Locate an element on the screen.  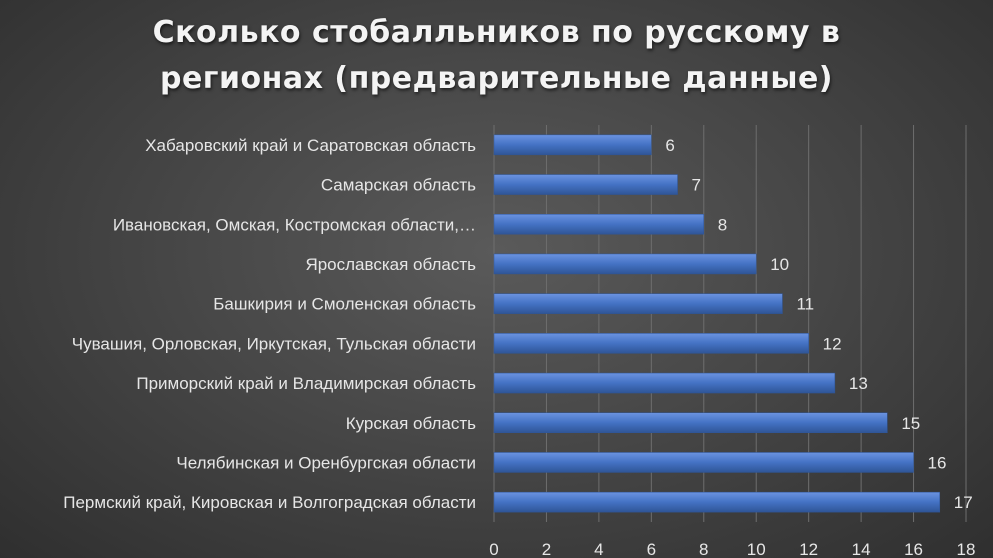
x-tick-label: 10 is located at coordinates (756, 549).